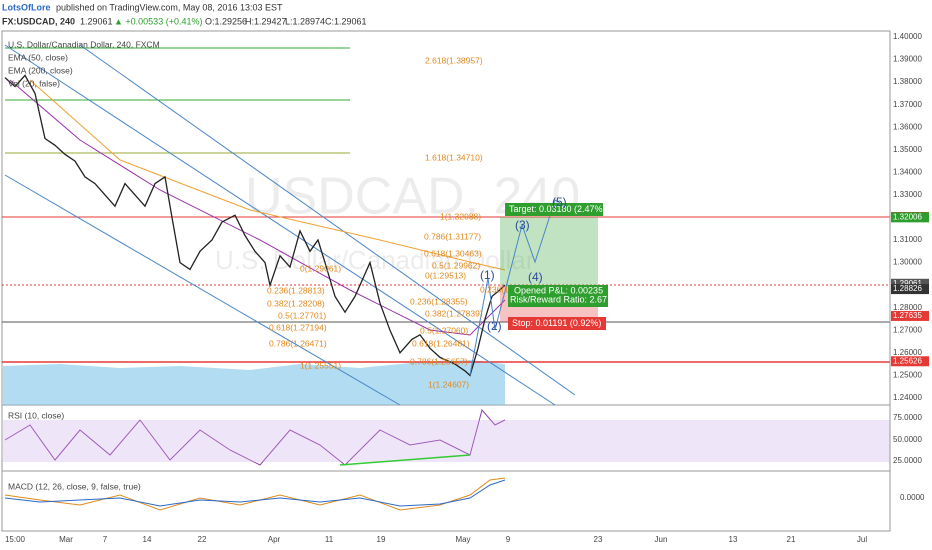 The image size is (932, 550). I want to click on change: ▲ +0.00533 (+0.41%), so click(158, 21).